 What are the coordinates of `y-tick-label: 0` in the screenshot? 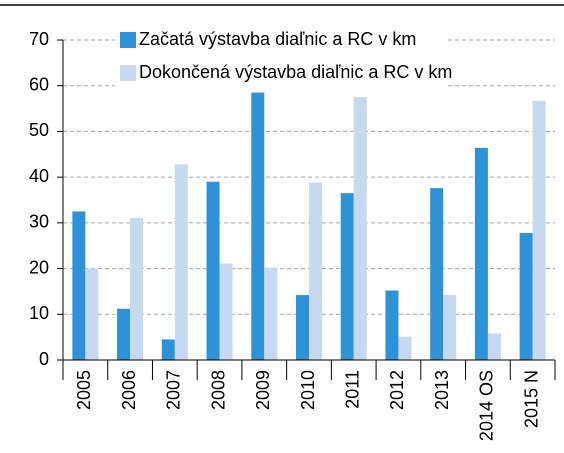 It's located at (44, 359).